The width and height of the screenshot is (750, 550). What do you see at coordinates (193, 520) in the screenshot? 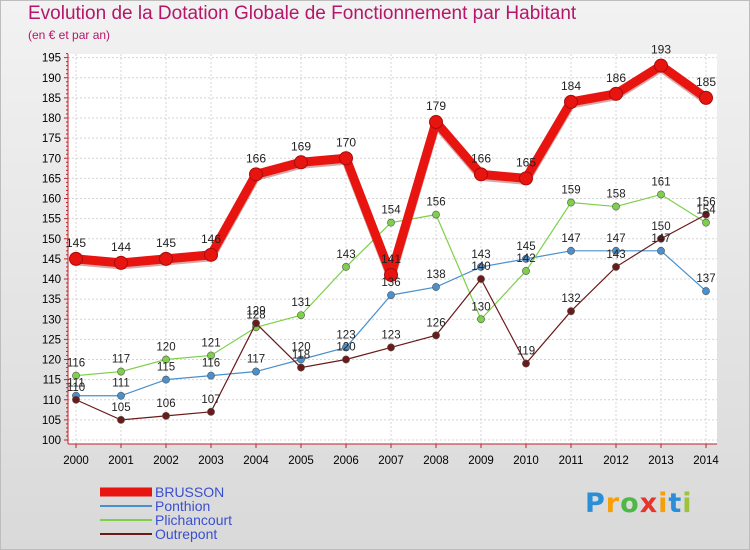
I see `legend-label: Plichancourt` at bounding box center [193, 520].